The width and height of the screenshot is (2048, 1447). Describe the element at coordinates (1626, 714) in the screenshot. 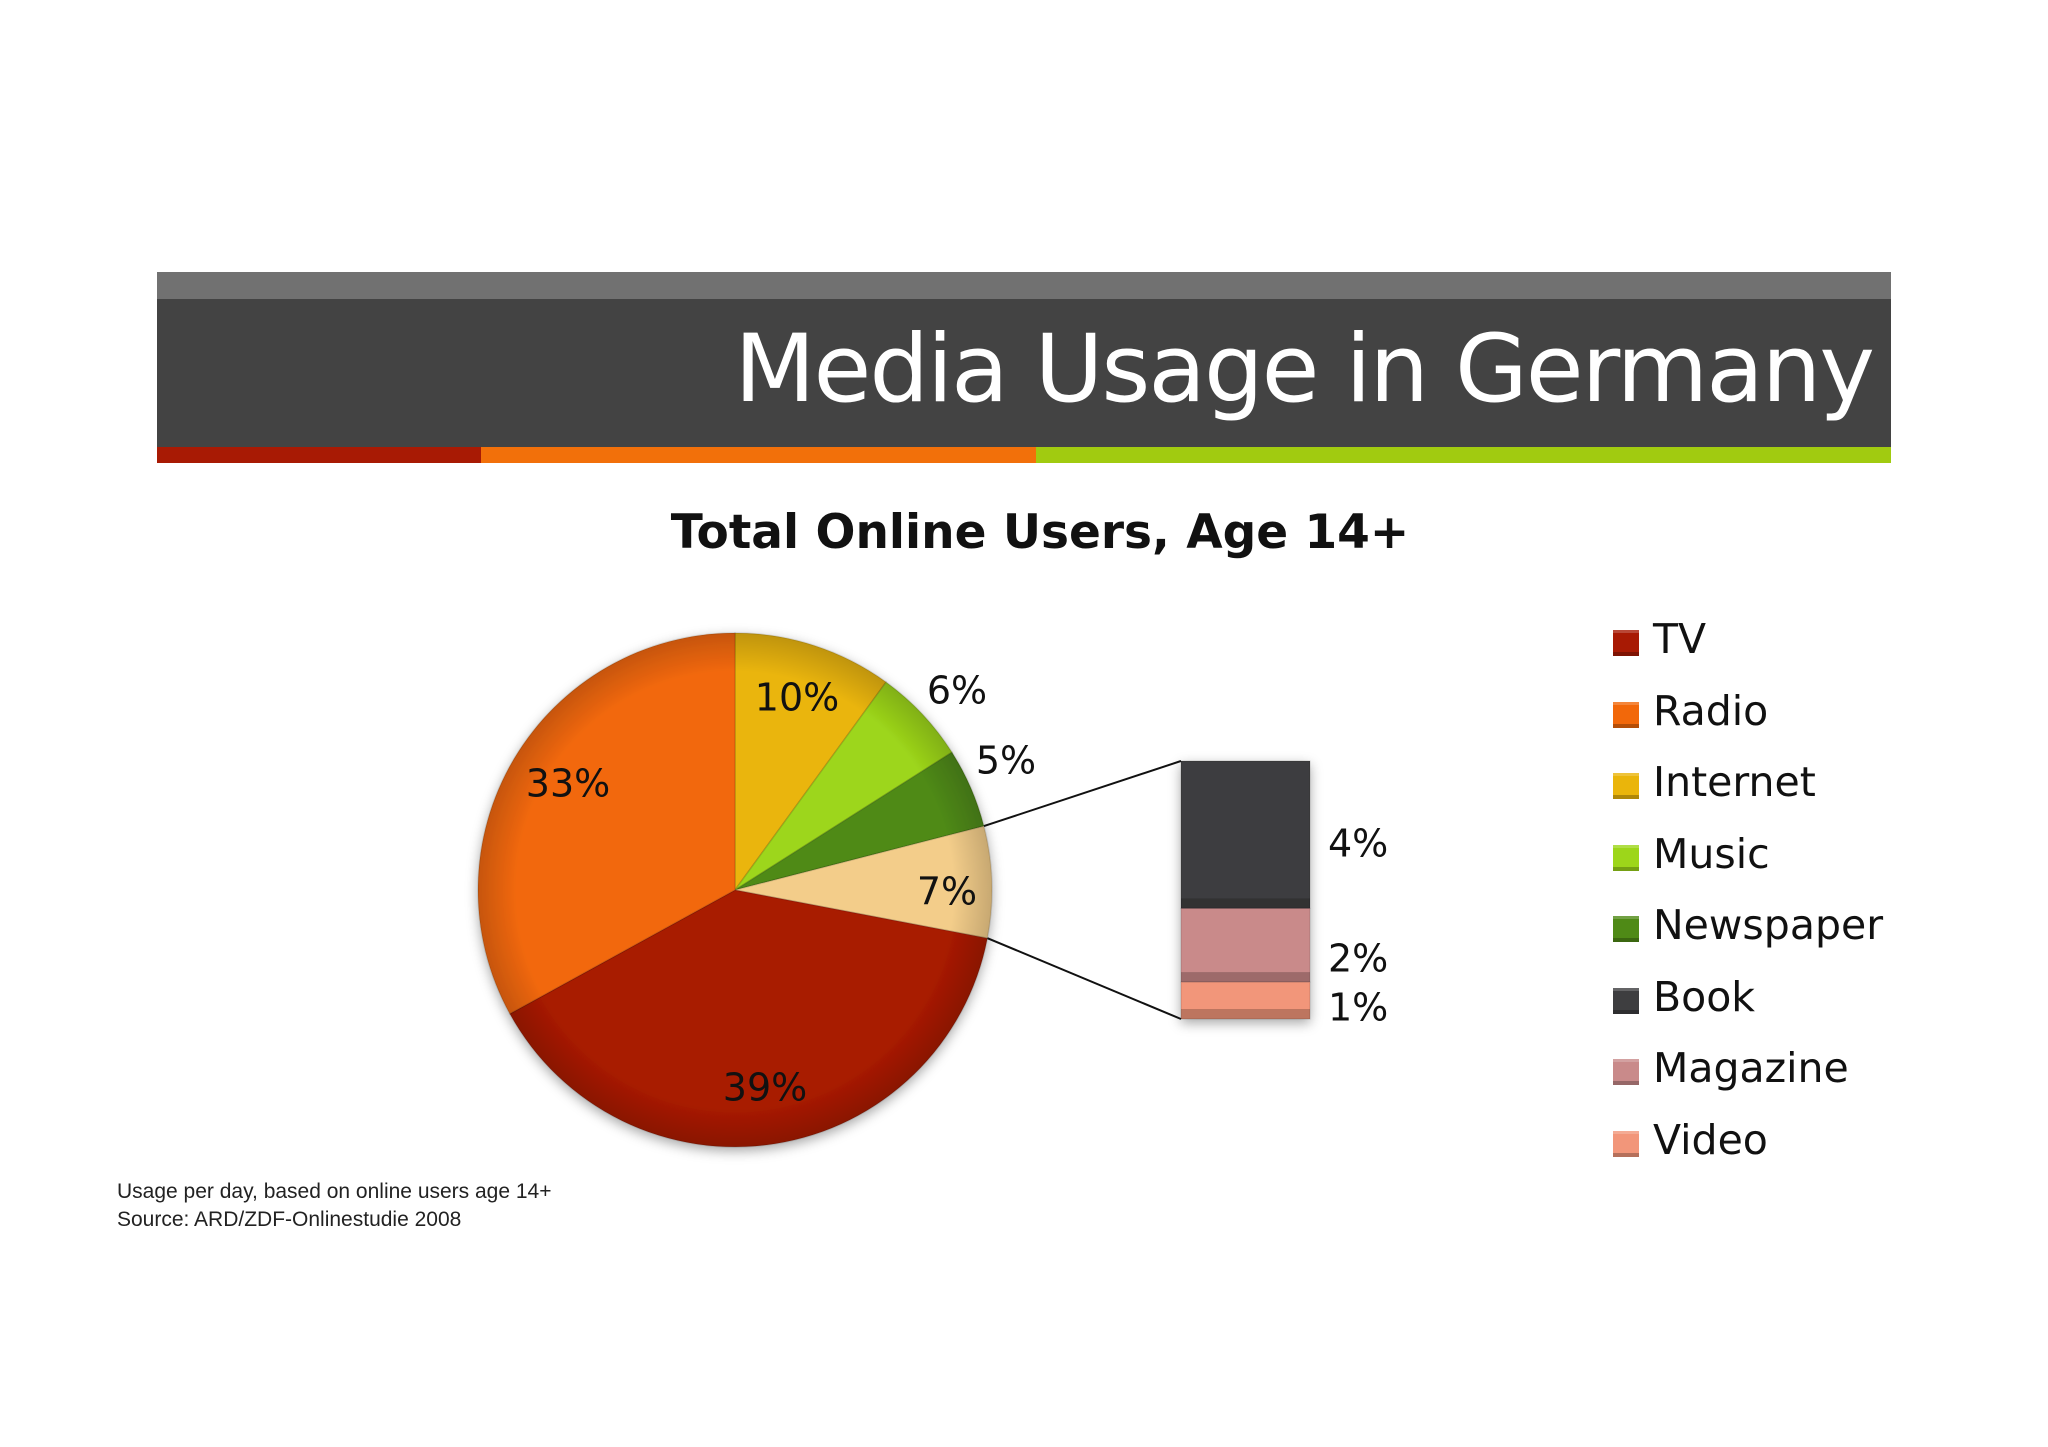

I see `legend-swatch-radio` at that location.